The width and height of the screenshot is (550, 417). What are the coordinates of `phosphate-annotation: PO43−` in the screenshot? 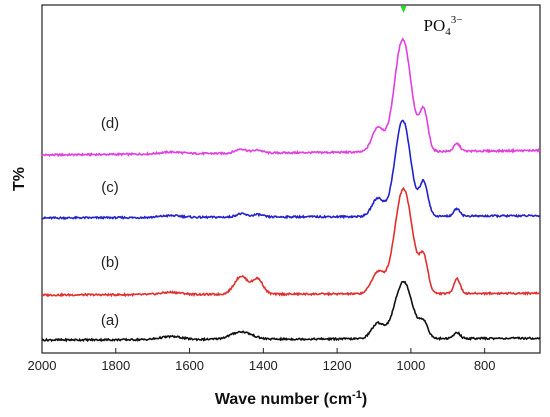 It's located at (431, 22).